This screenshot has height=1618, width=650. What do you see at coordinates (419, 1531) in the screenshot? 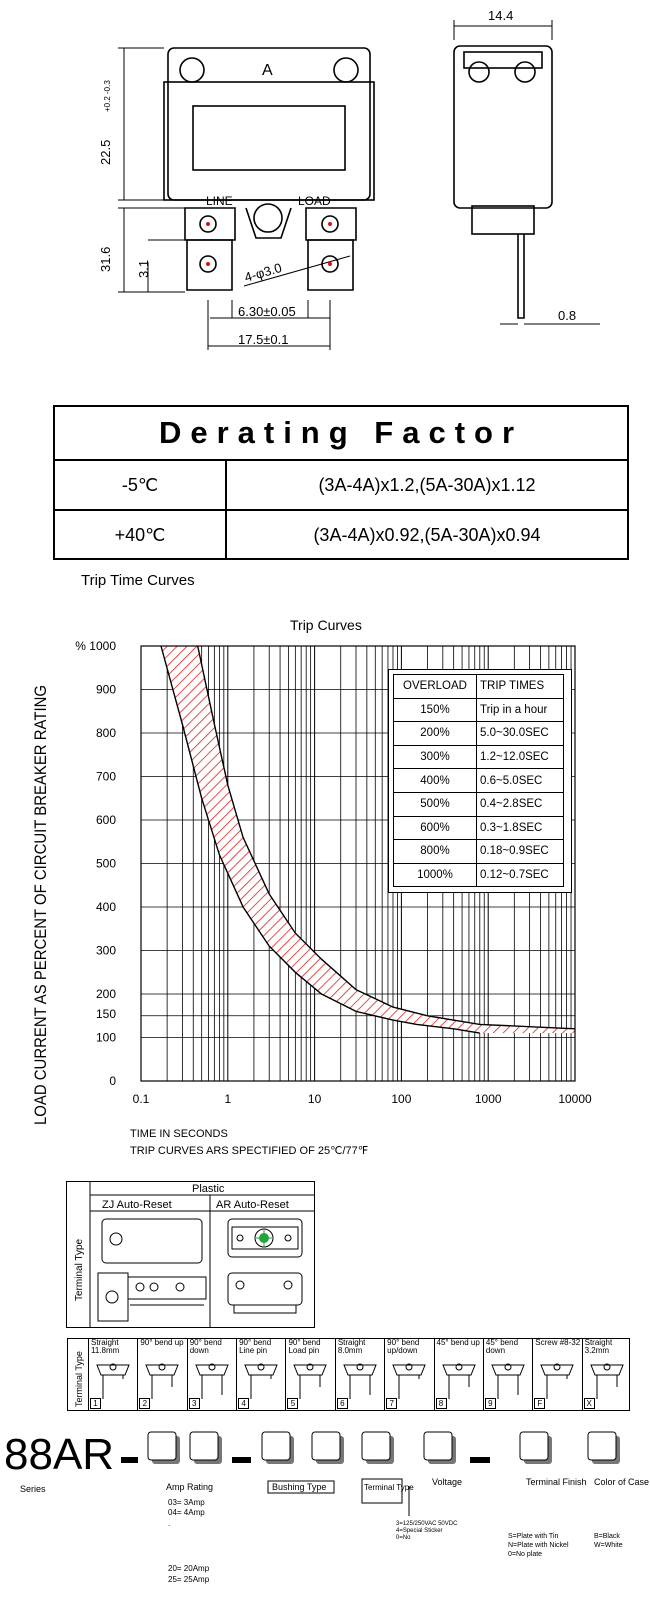
I see `voltage-option: 4=Special Sticker` at bounding box center [419, 1531].